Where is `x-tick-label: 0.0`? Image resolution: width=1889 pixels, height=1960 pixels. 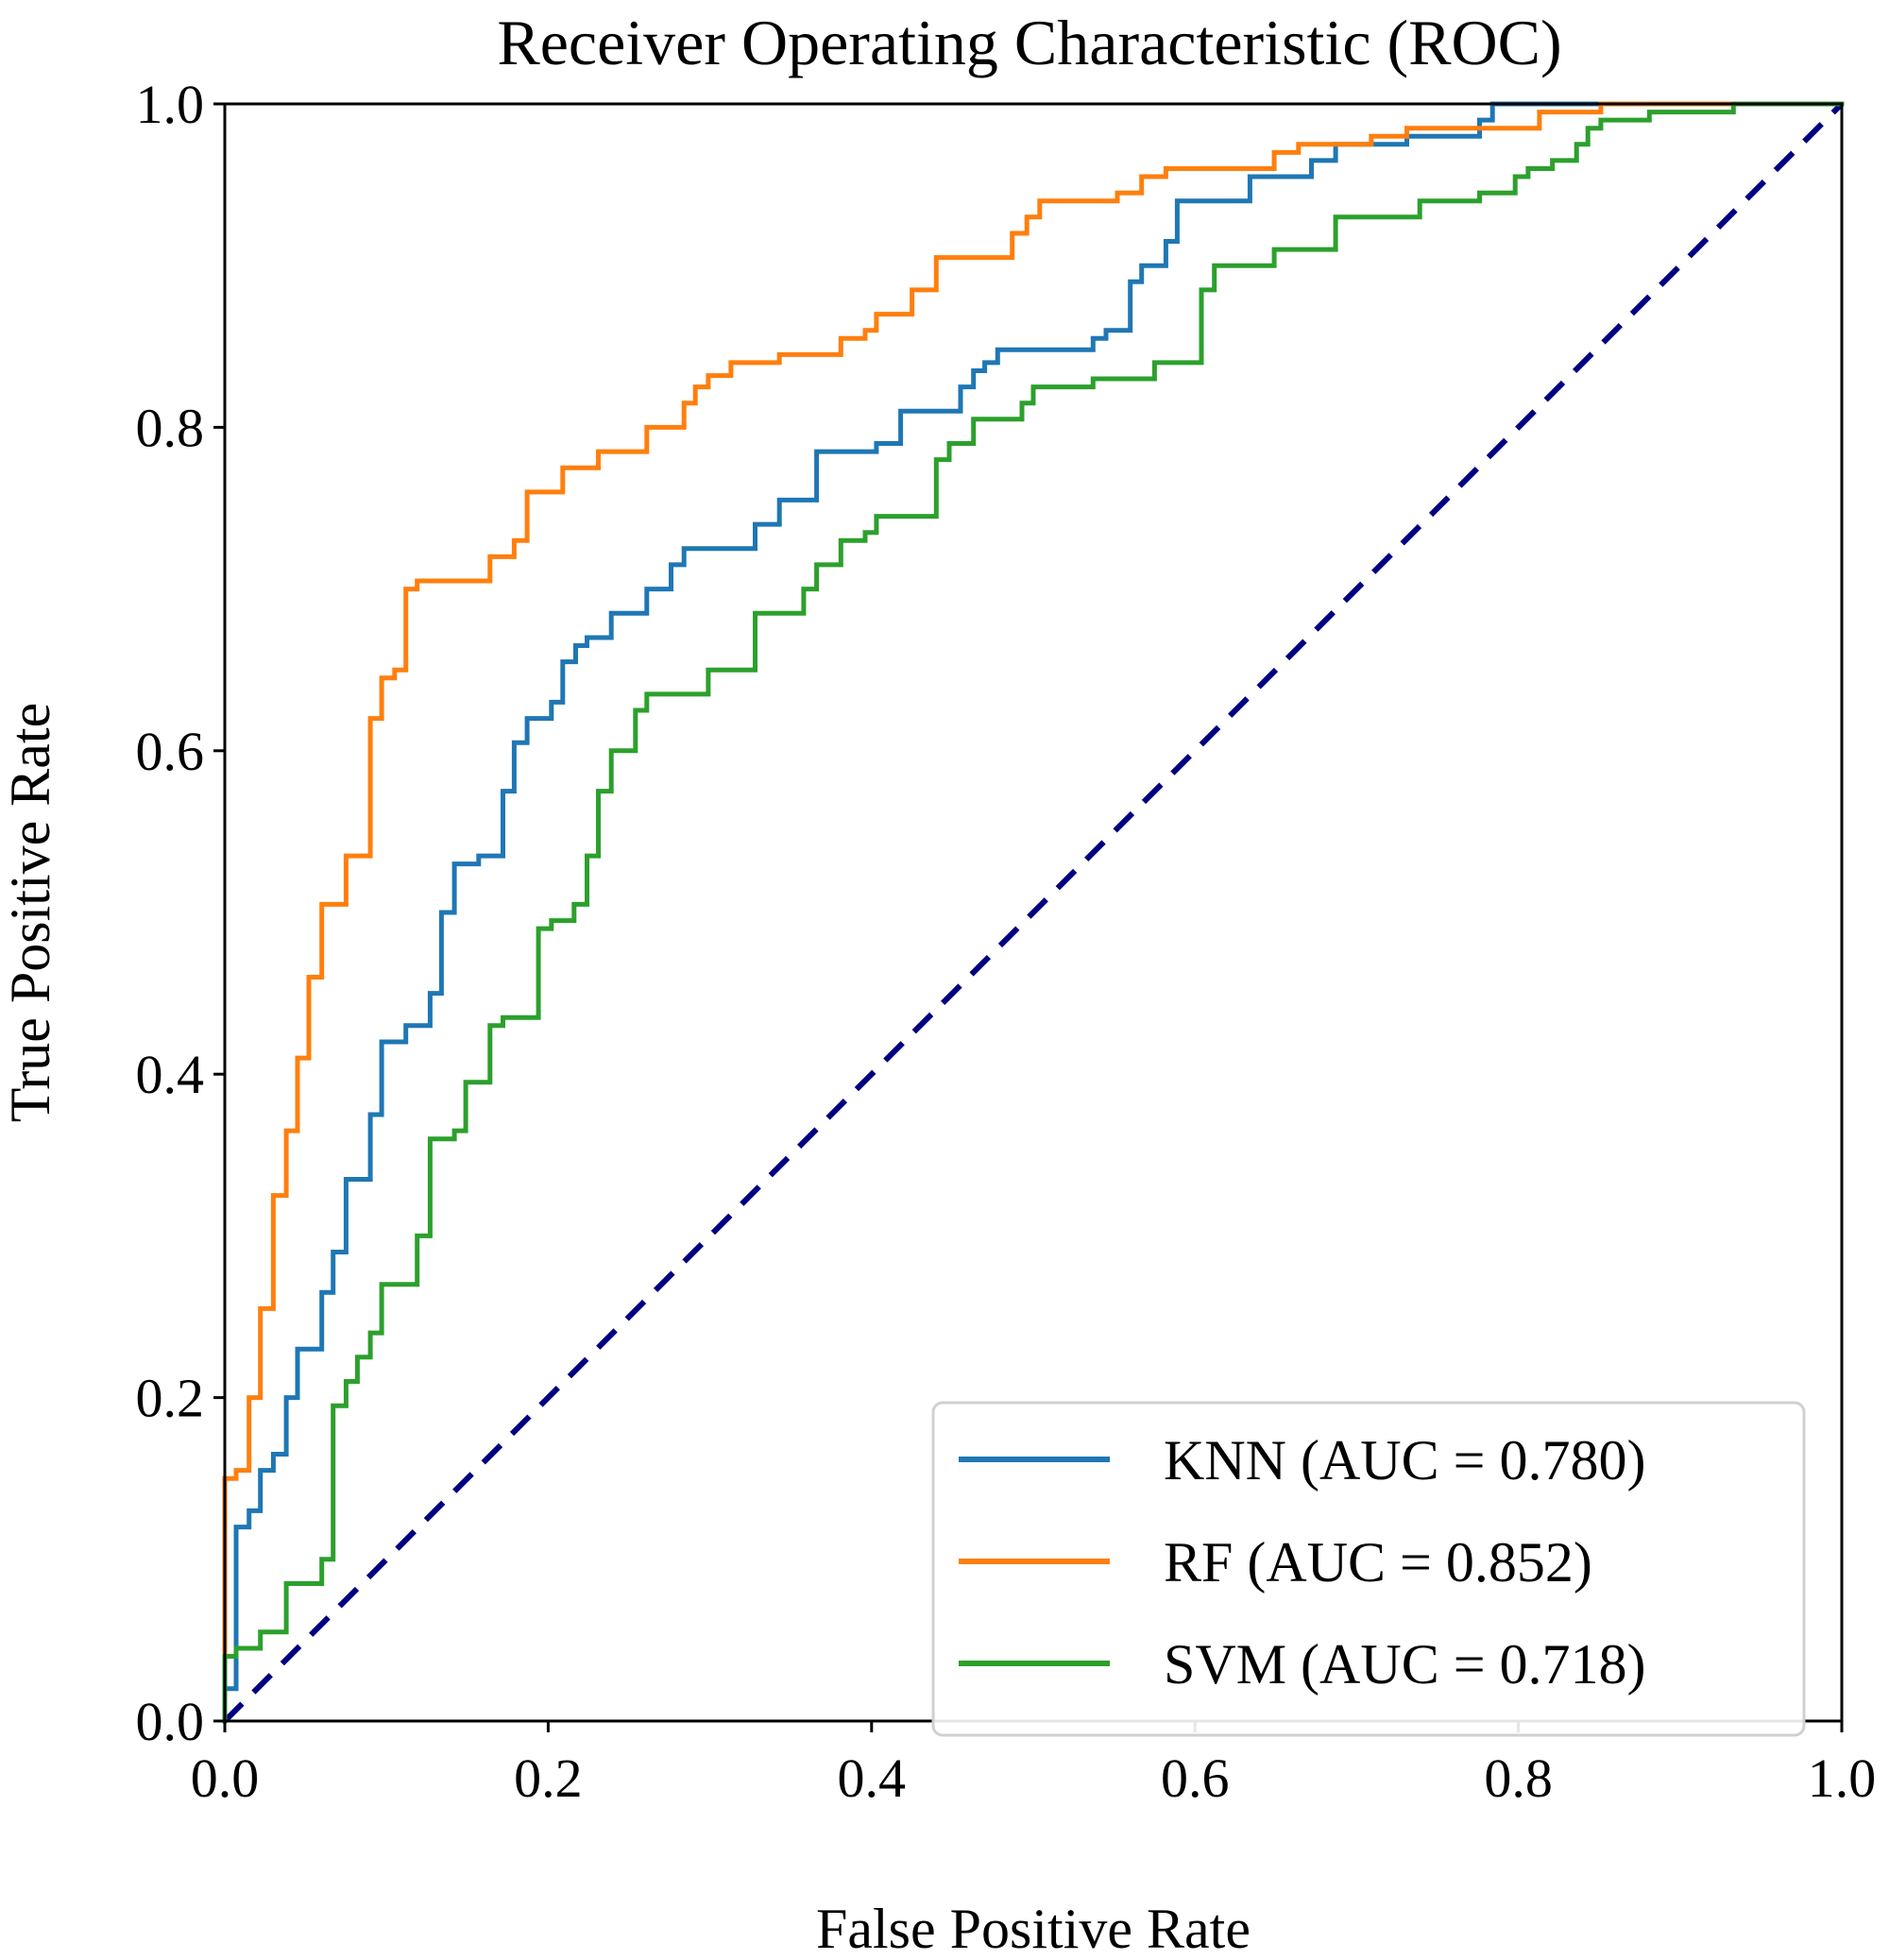
x-tick-label: 0.0 is located at coordinates (225, 1778).